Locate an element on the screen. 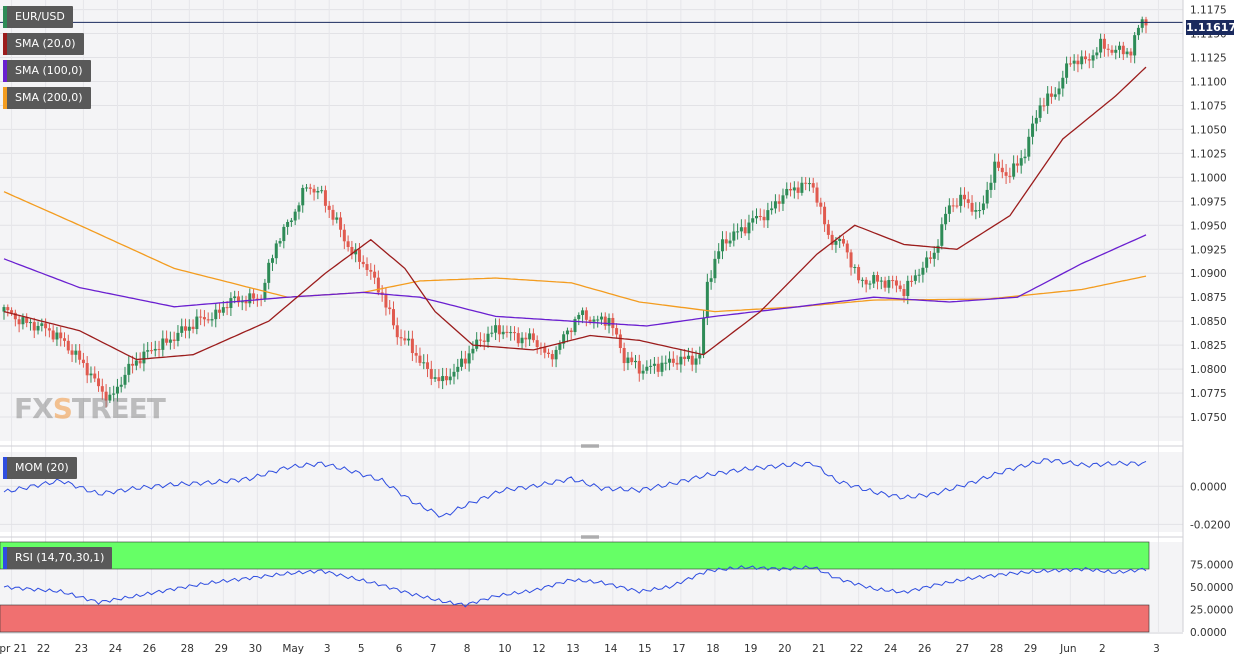 Image resolution: width=1254 pixels, height=664 pixels. rsi-label: RSI (14,70,30,1) is located at coordinates (60, 557).